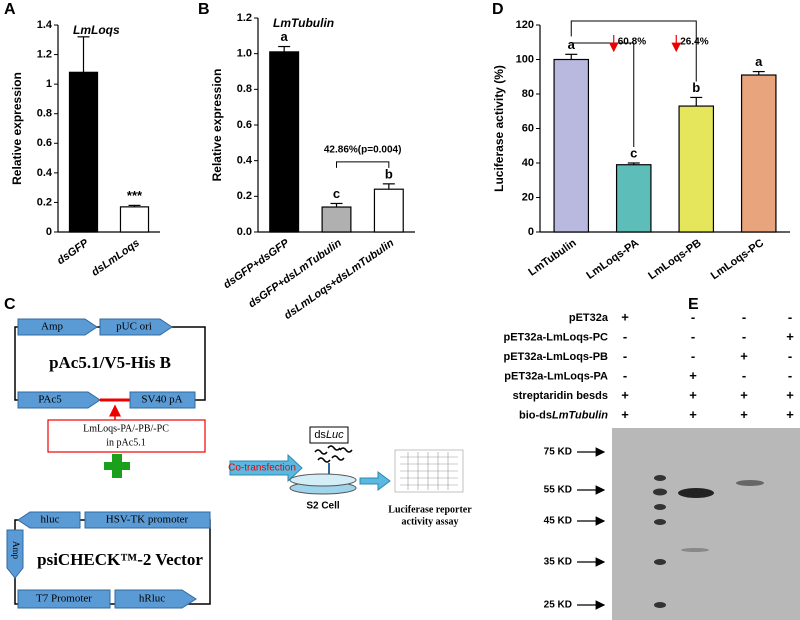  What do you see at coordinates (152, 599) in the screenshot?
I see `feature-label: hRluc` at bounding box center [152, 599].